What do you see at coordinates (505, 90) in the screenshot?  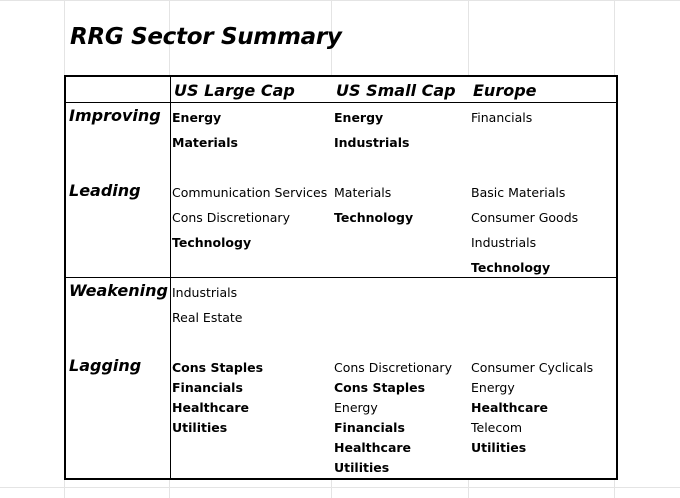 I see `column-header-europe: Europe` at bounding box center [505, 90].